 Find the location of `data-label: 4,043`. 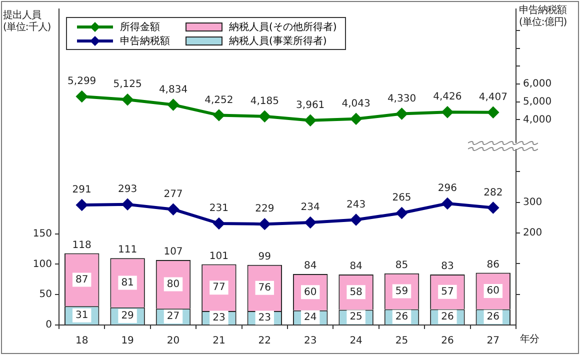

data-label: 4,043 is located at coordinates (356, 104).